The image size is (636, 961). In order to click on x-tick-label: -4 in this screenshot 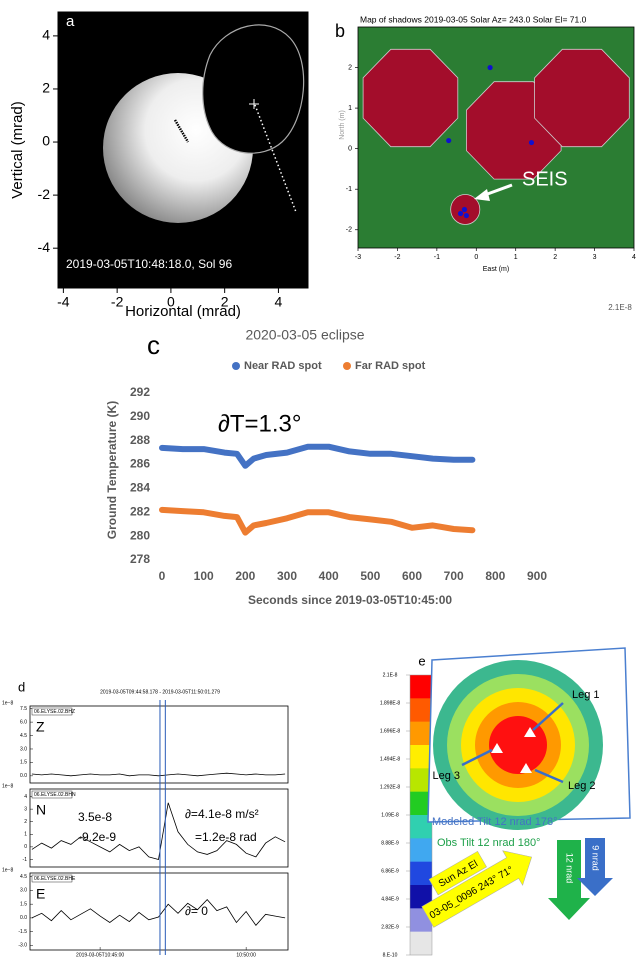, I will do `click(63, 302)`.